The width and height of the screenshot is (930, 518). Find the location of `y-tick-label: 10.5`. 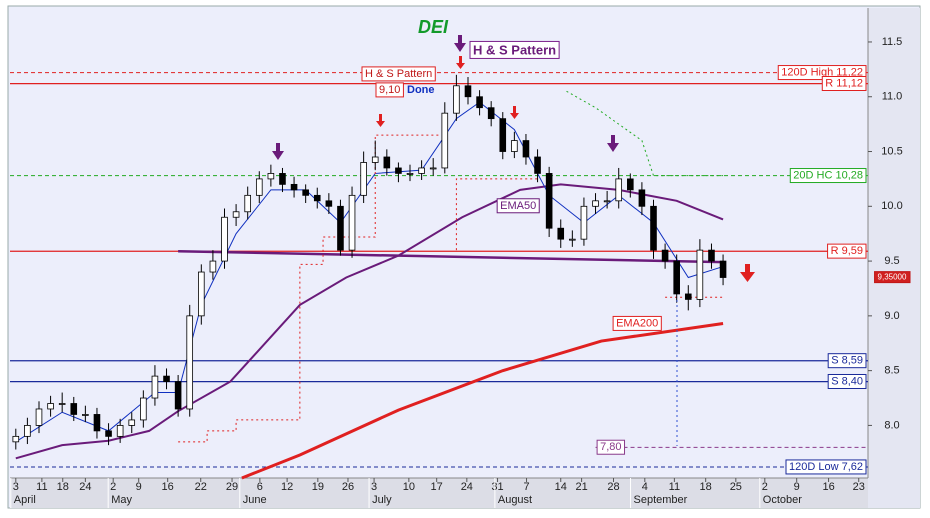

y-tick-label: 10.5 is located at coordinates (891, 151).